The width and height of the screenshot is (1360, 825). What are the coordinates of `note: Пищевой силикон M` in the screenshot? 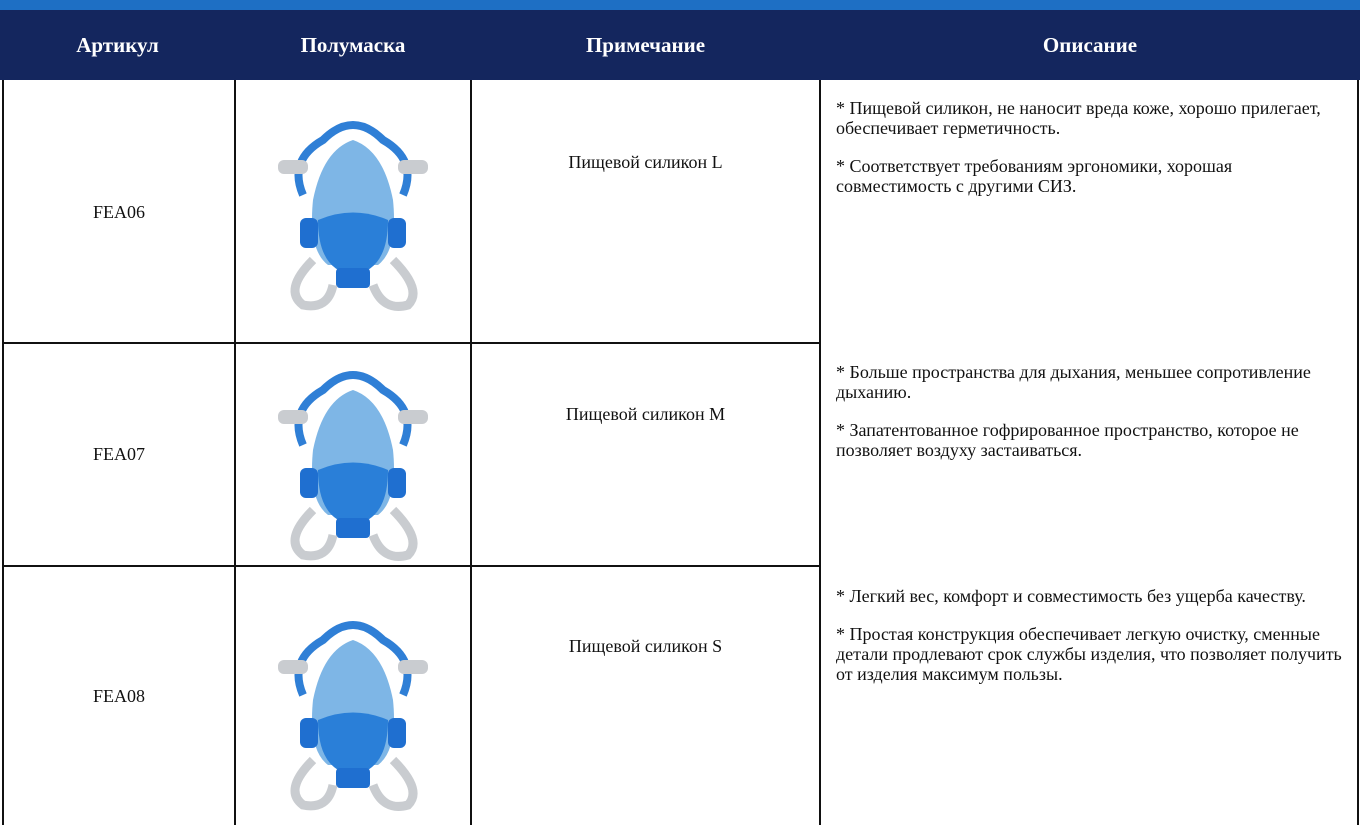 It's located at (645, 414).